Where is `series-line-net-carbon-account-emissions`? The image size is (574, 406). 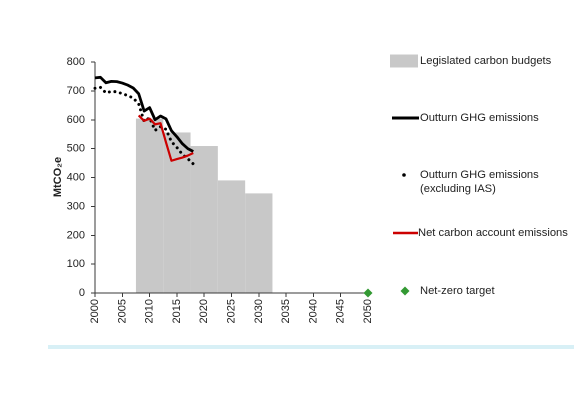 series-line-net-carbon-account-emissions is located at coordinates (165, 138).